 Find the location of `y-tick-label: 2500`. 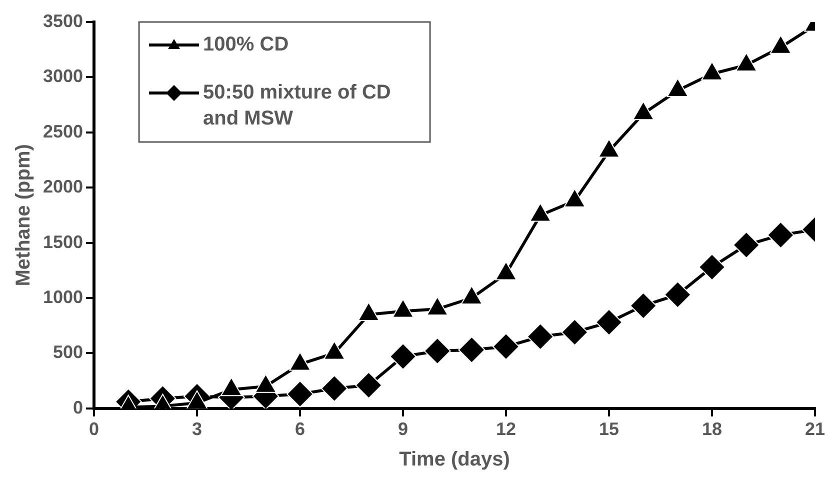

y-tick-label: 2500 is located at coordinates (63, 131).